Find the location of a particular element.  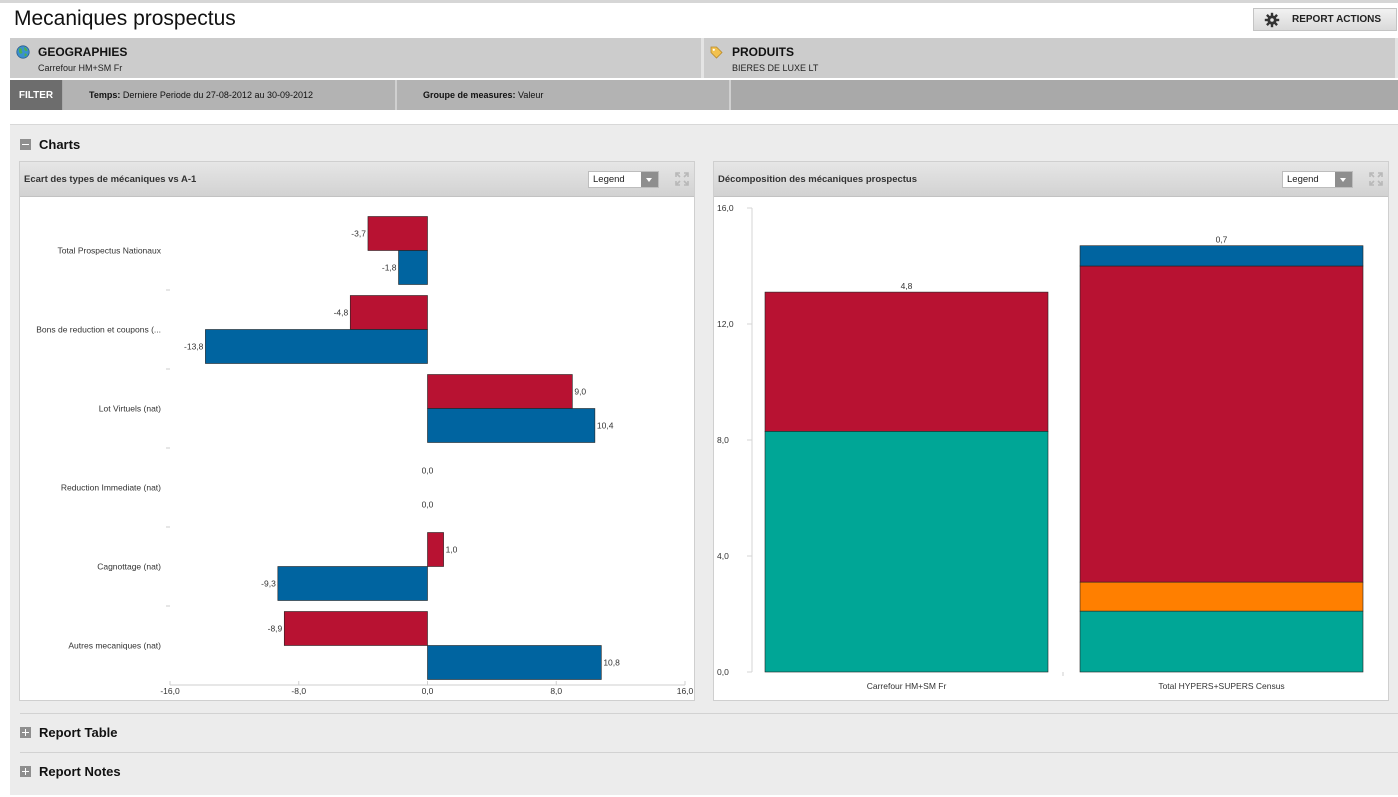

category-label: Lot Virtuels (nat) is located at coordinates (130, 409).